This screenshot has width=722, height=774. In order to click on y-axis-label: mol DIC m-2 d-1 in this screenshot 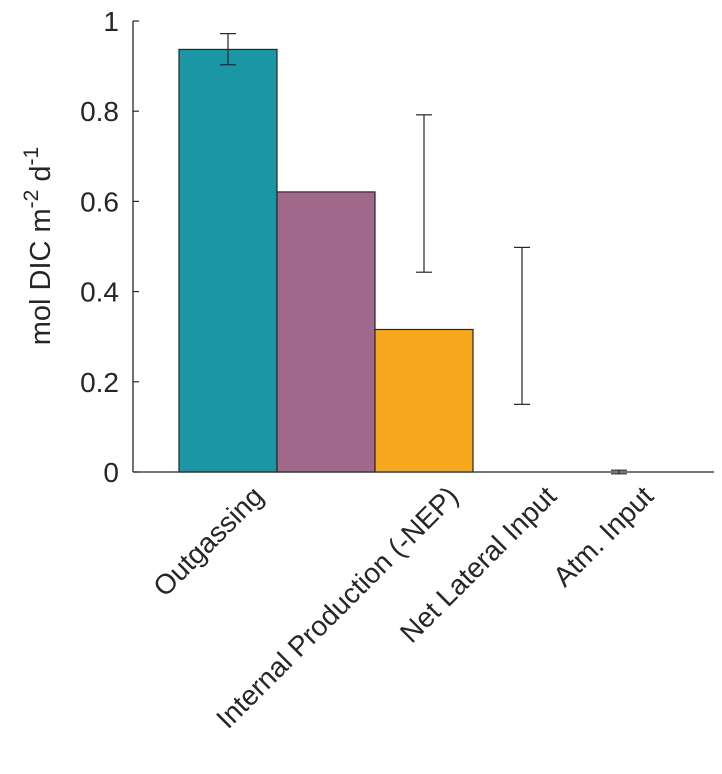, I will do `click(38, 246)`.